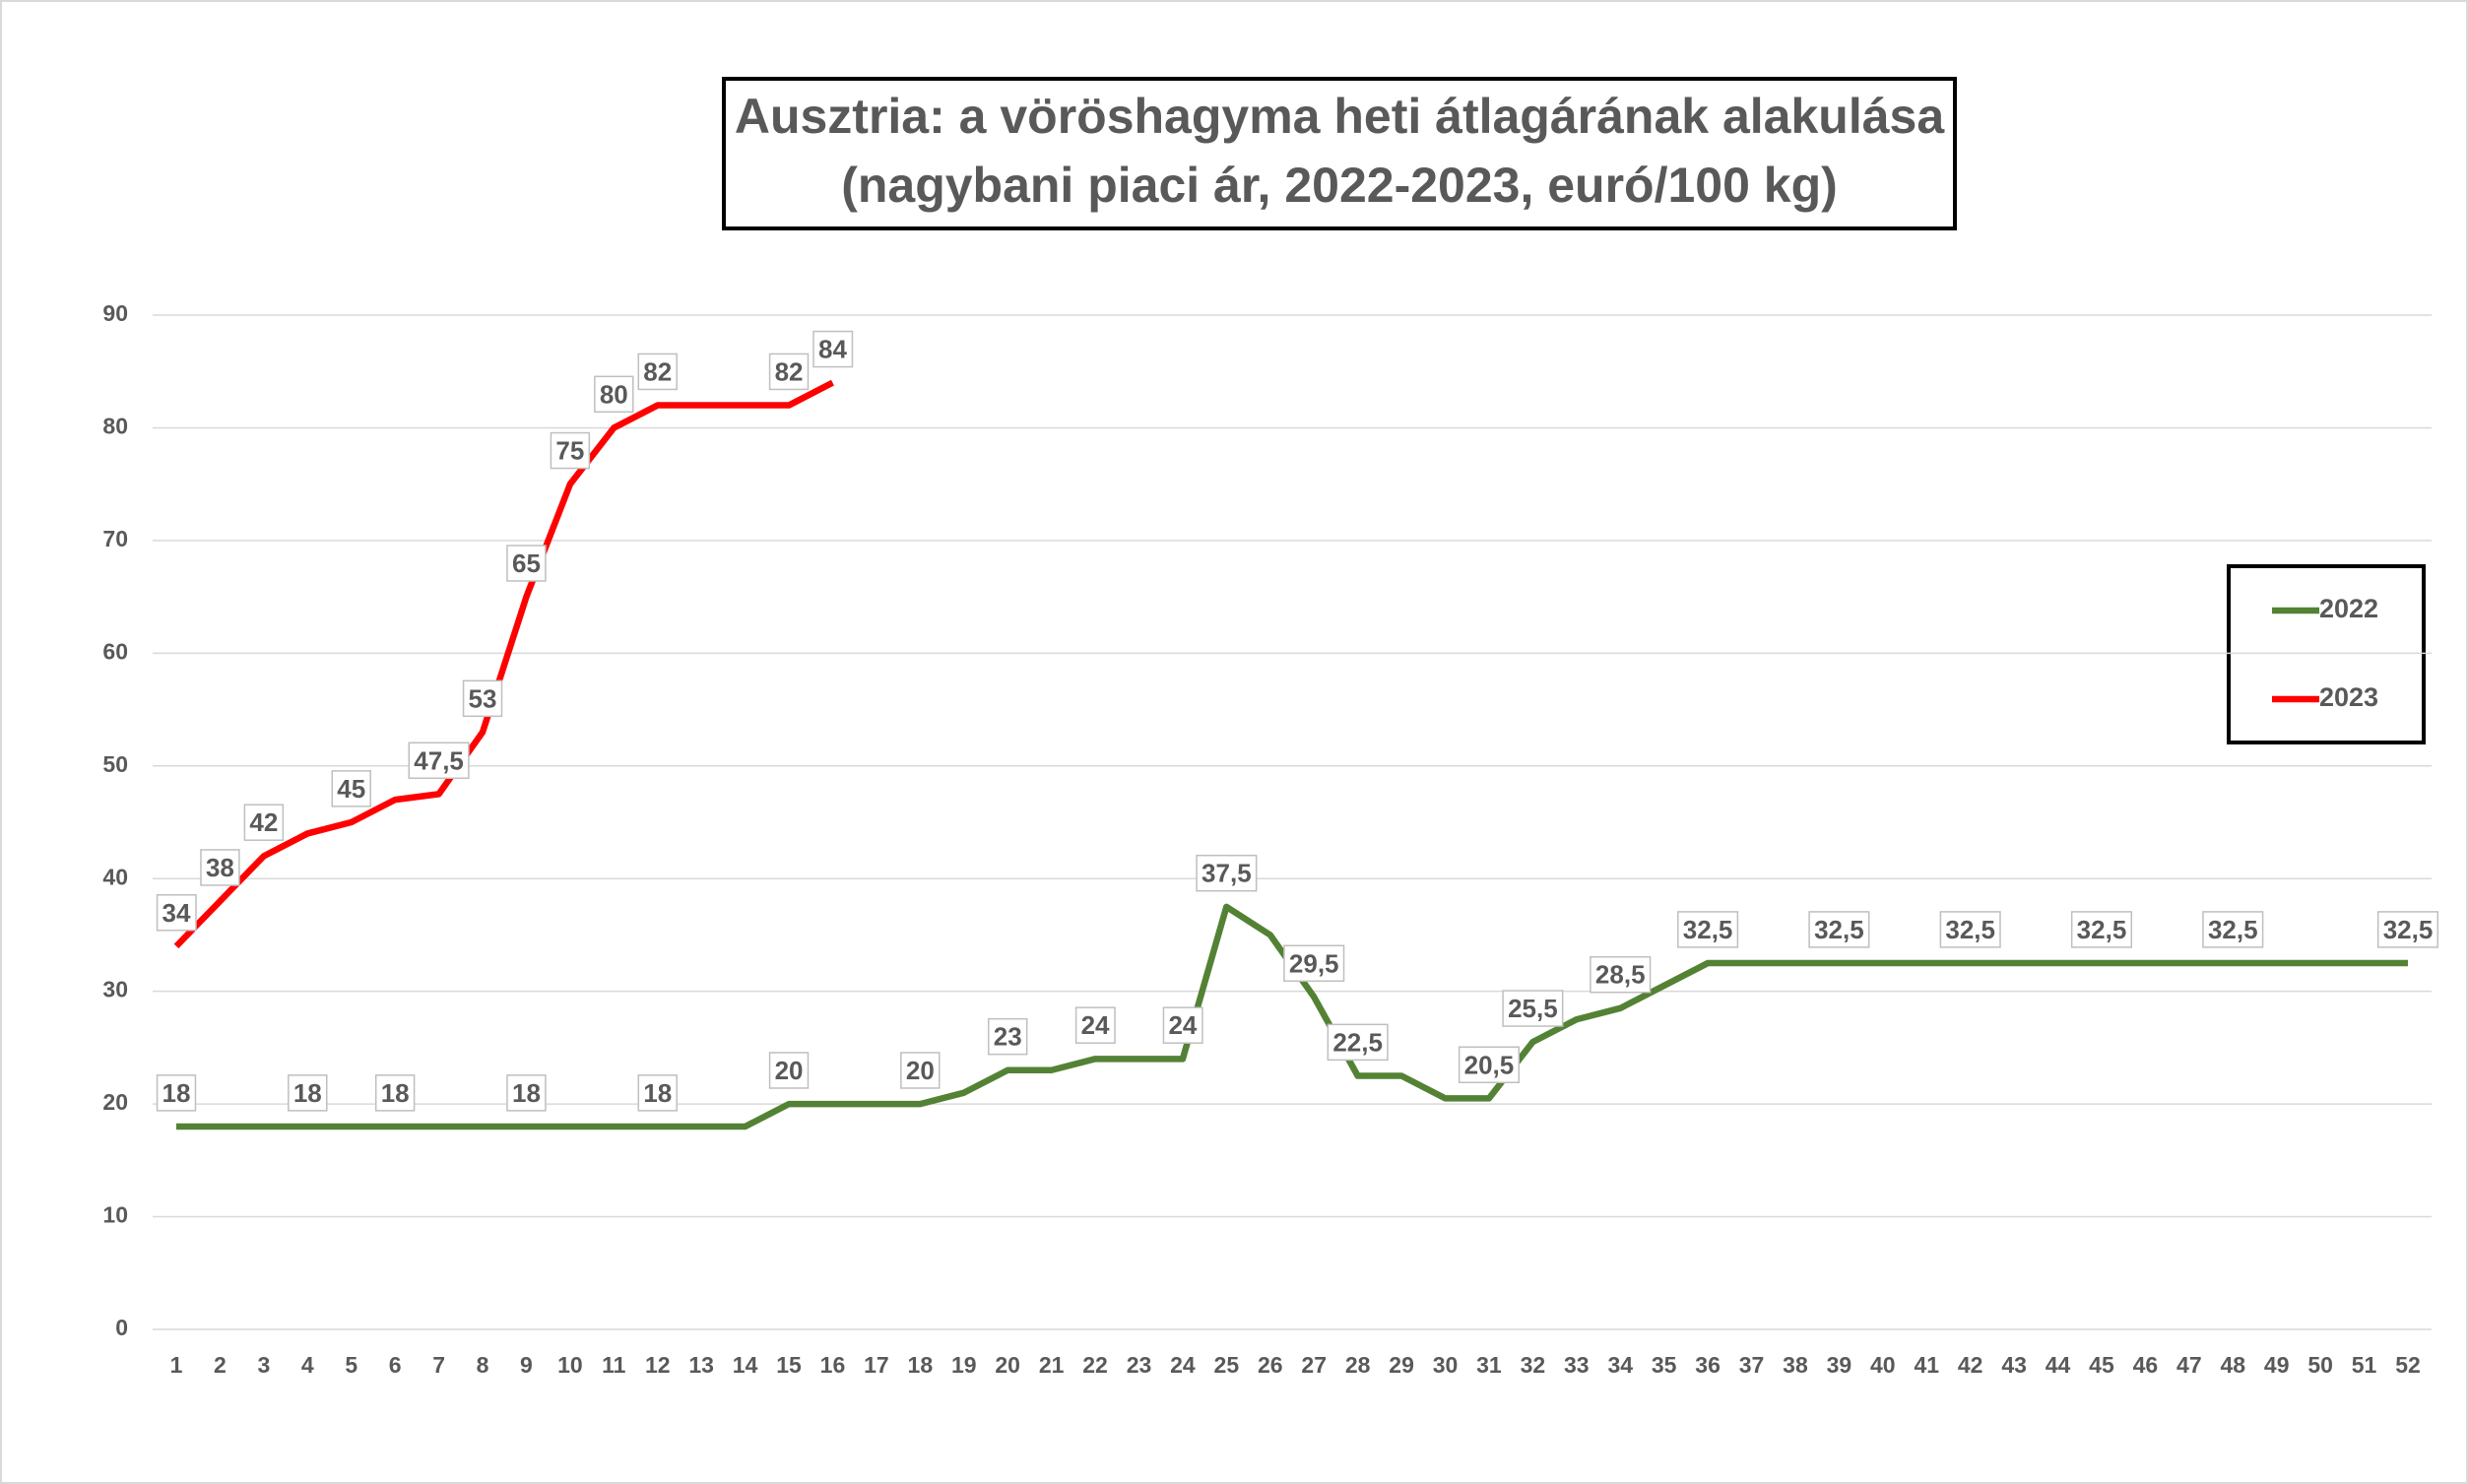  I want to click on data-label: 75, so click(569, 451).